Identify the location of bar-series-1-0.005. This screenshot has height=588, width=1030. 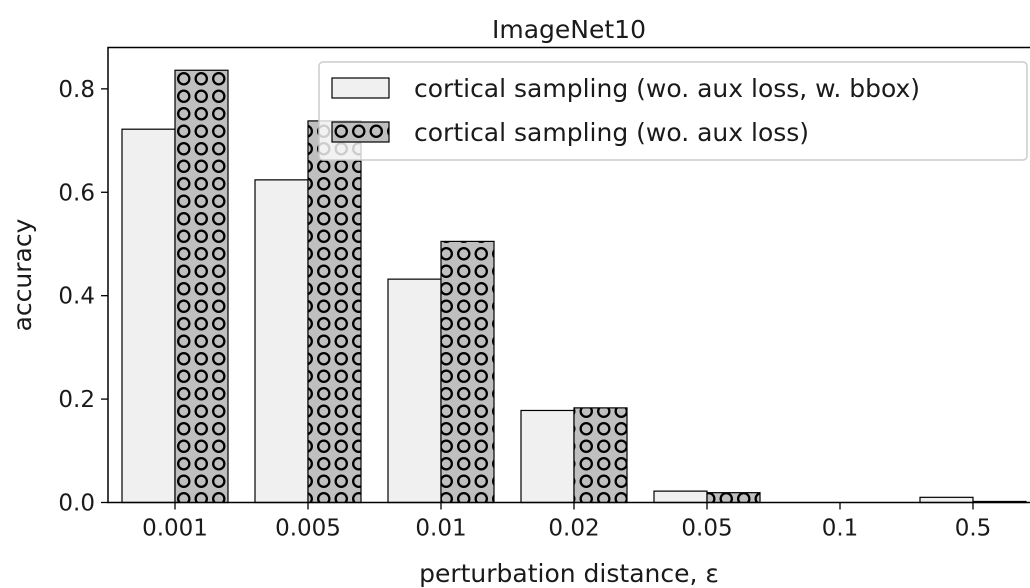
(281, 341).